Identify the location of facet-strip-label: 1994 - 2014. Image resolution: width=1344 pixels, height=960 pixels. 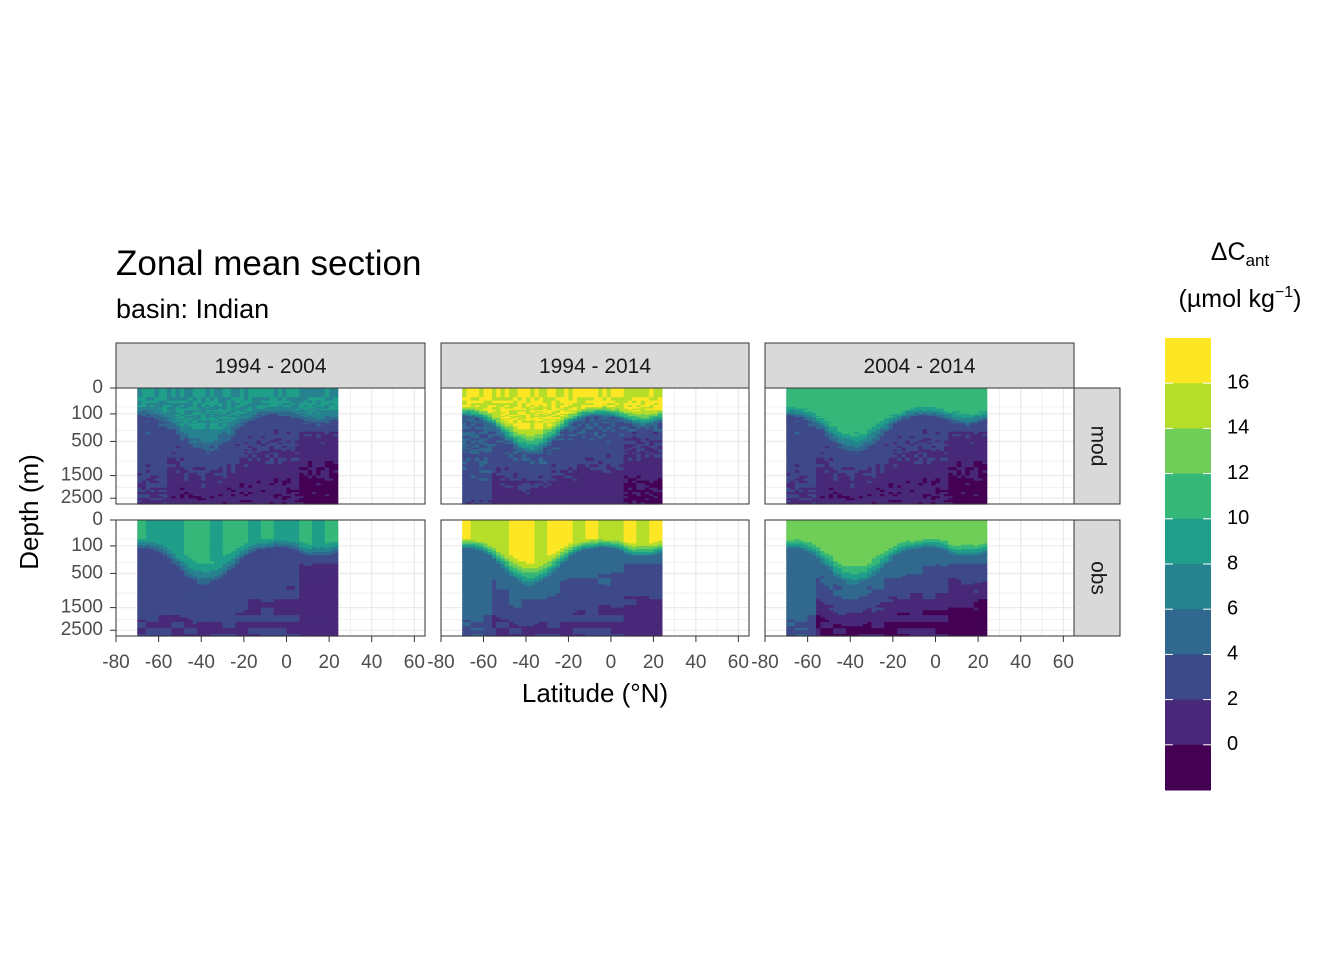
(595, 366).